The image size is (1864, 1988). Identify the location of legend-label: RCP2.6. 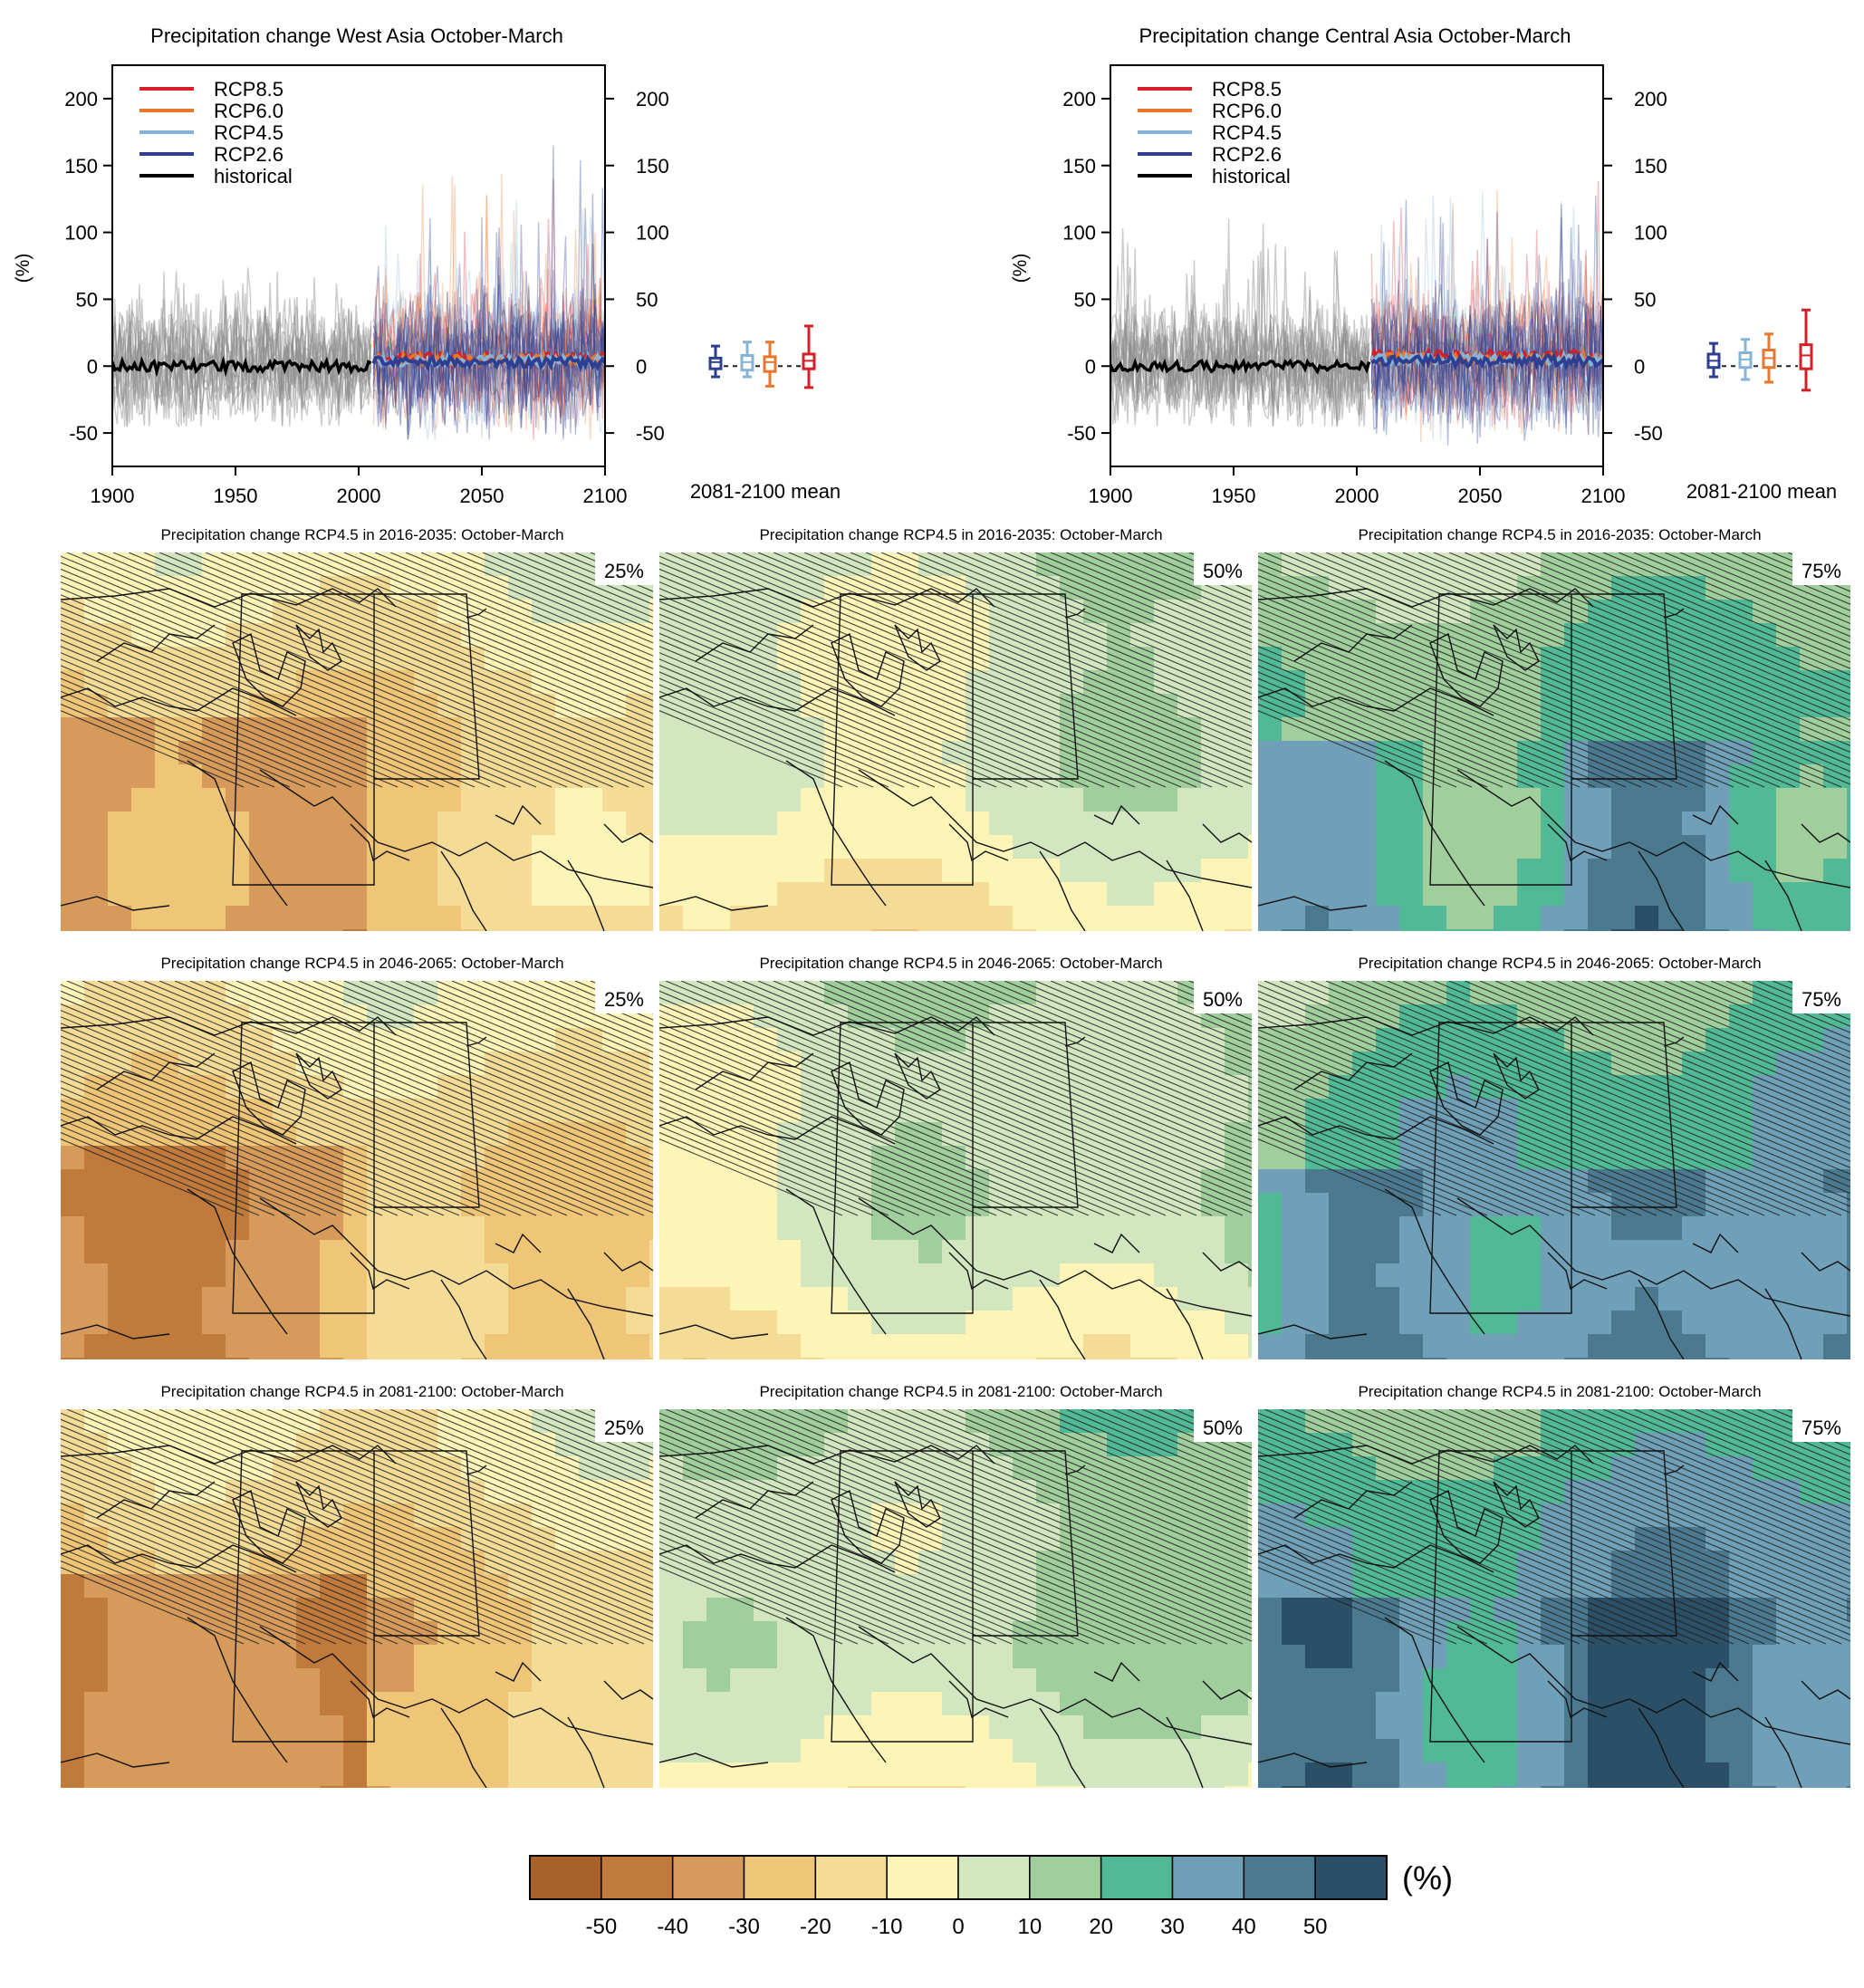
(248, 154).